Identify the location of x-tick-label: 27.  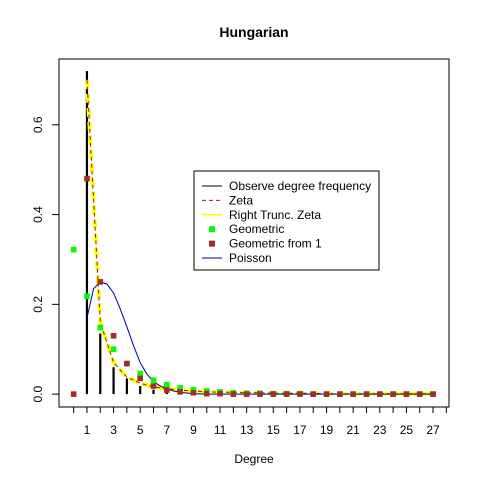
(433, 430).